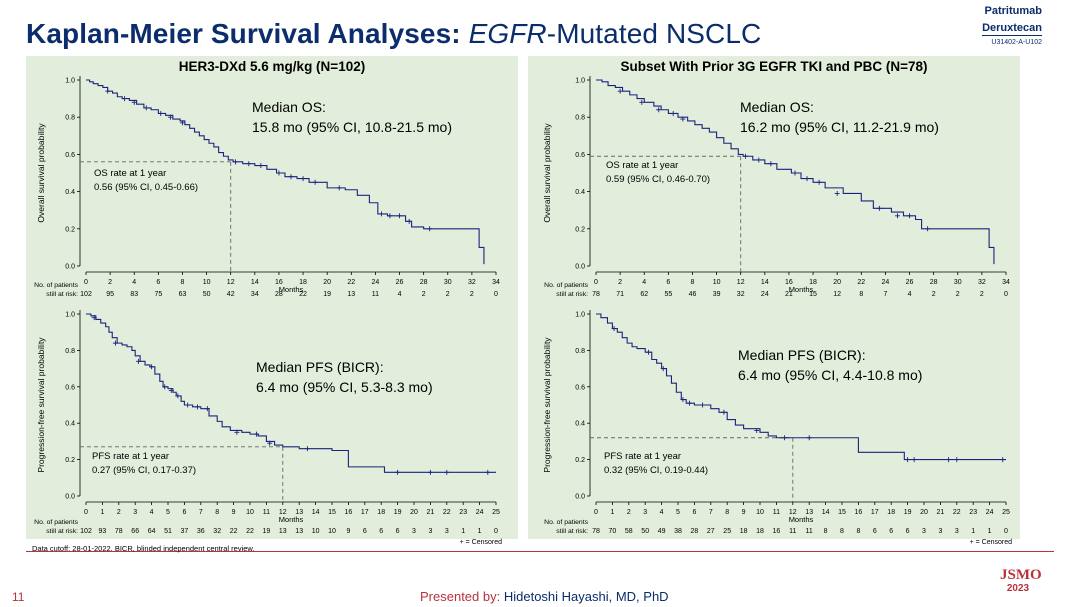  I want to click on rate-value: 0.59 (95% CI, 0.46-0.70), so click(658, 179).